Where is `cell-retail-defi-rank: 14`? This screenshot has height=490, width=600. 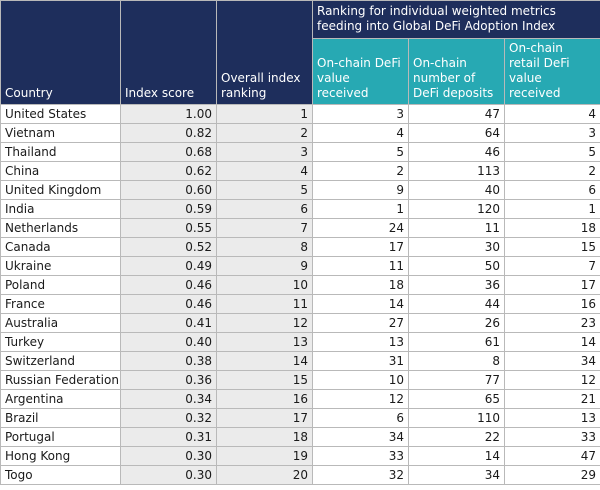 cell-retail-defi-rank: 14 is located at coordinates (552, 342).